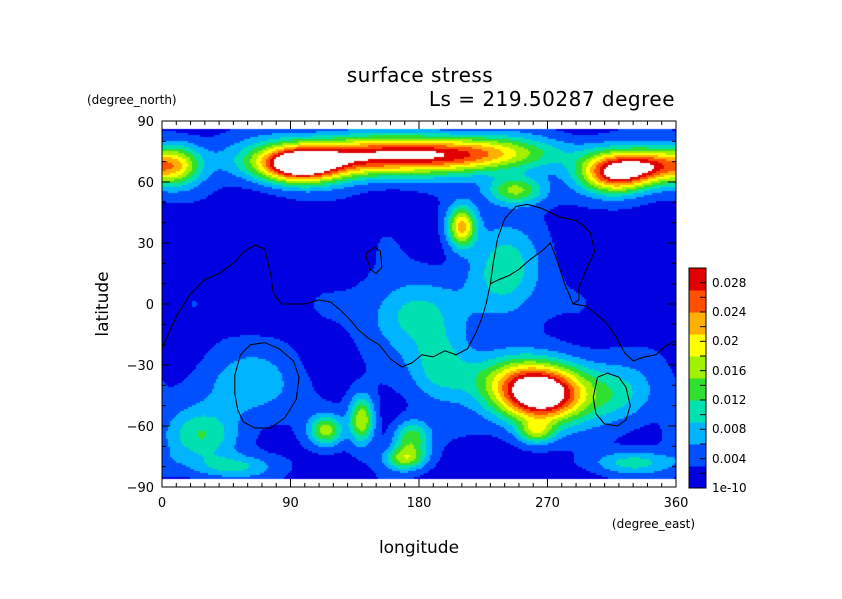  I want to click on y-tick-label: 60, so click(145, 183).